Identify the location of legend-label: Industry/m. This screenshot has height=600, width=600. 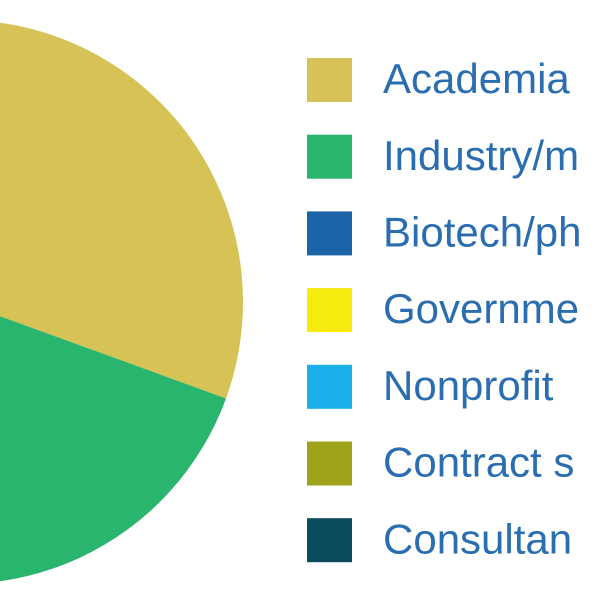
(481, 155).